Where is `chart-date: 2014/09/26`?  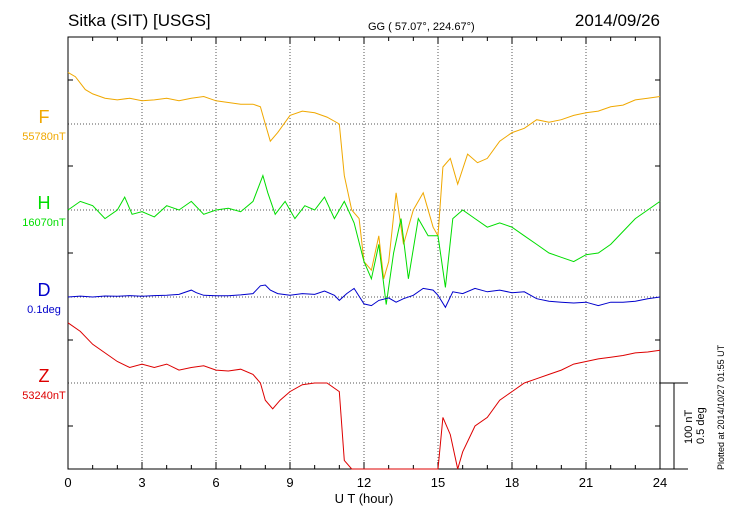
chart-date: 2014/09/26 is located at coordinates (617, 20).